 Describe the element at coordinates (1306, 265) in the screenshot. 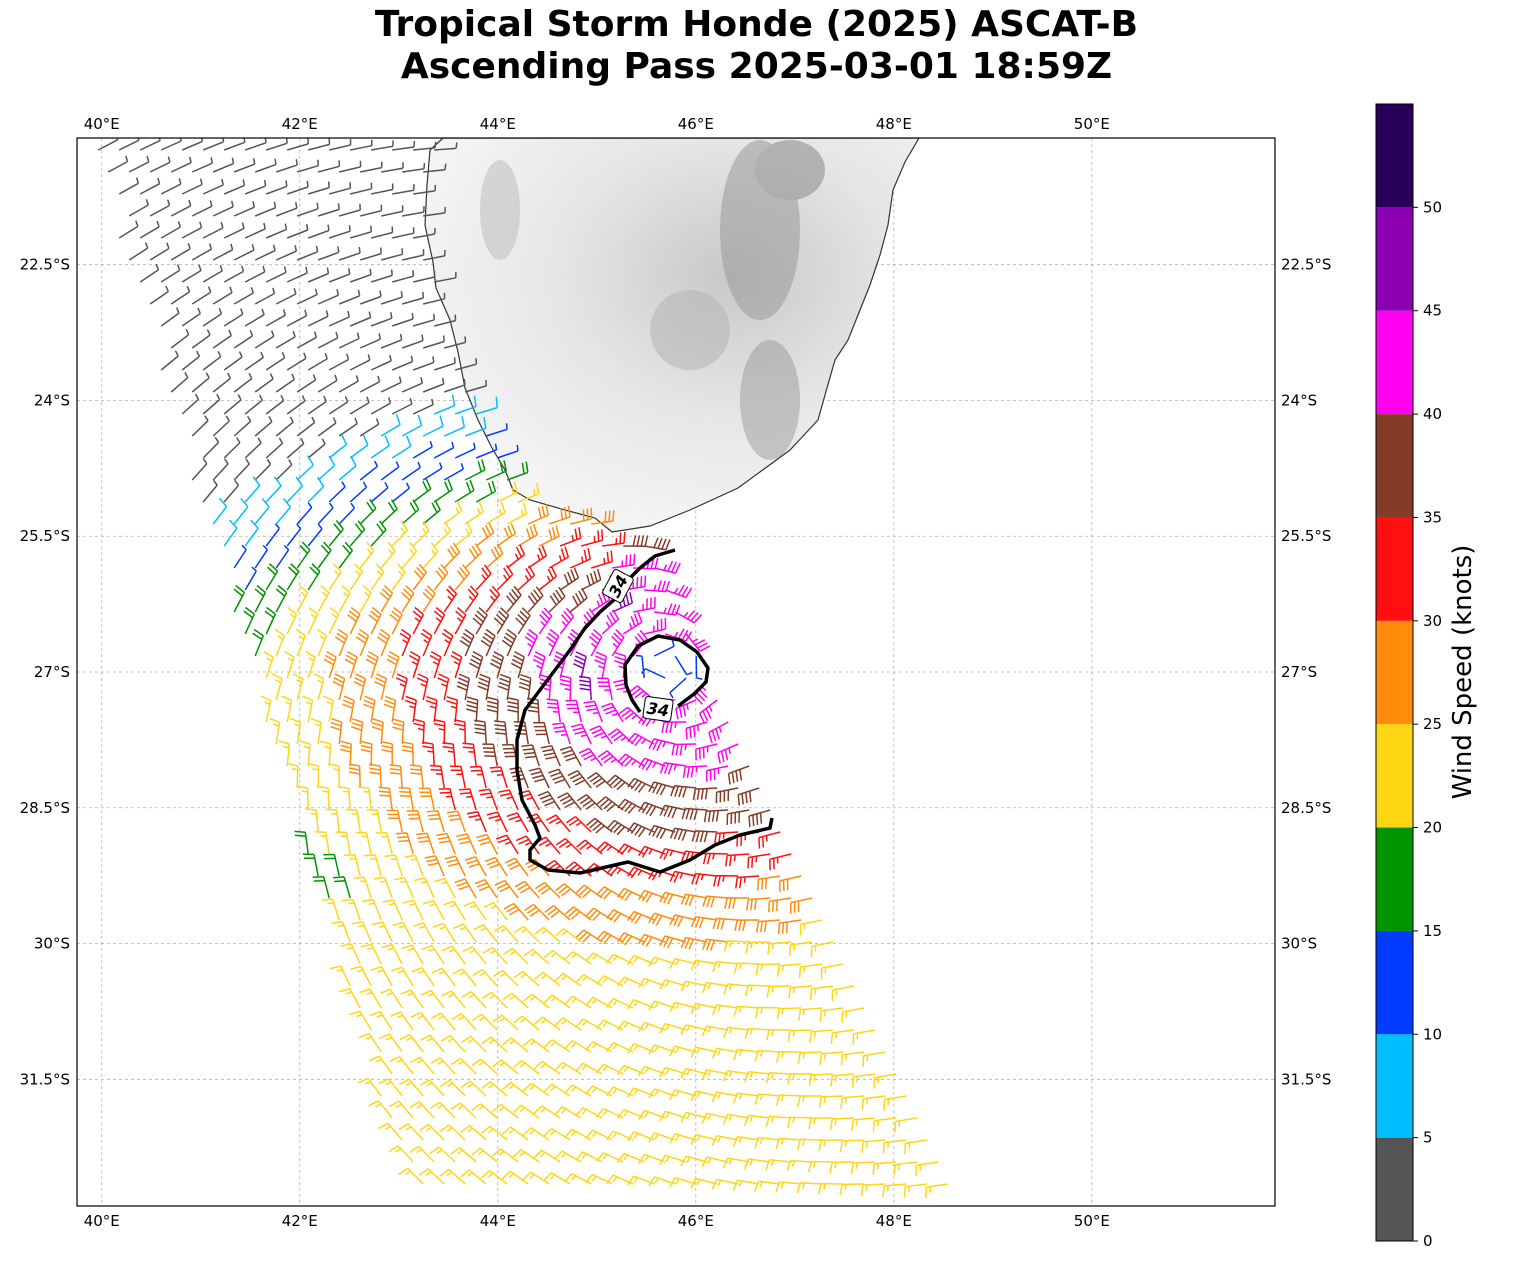

I see `lat-tick-label-right: 22.5°S` at that location.